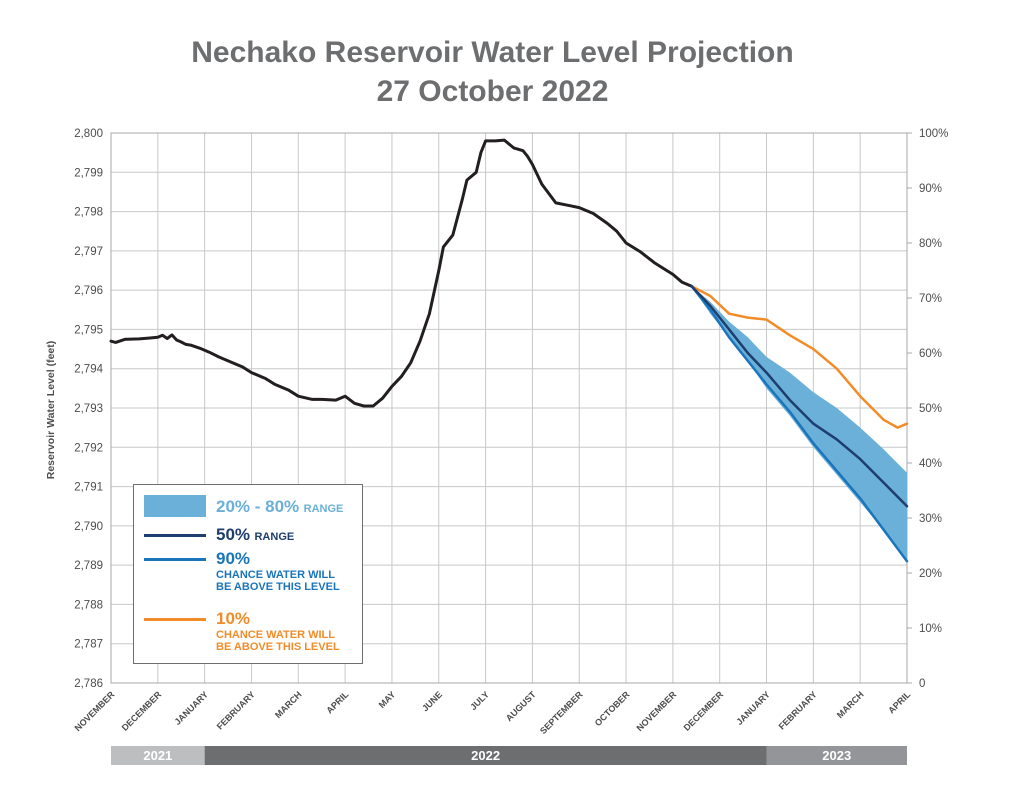 This screenshot has width=1024, height=791. I want to click on y-tick-label: 2,787, so click(88, 645).